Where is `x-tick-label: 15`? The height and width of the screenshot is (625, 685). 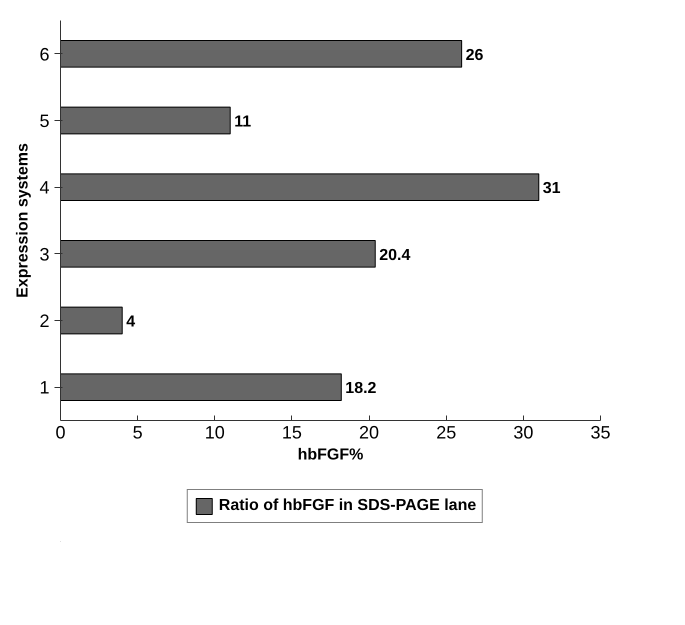 x-tick-label: 15 is located at coordinates (292, 432).